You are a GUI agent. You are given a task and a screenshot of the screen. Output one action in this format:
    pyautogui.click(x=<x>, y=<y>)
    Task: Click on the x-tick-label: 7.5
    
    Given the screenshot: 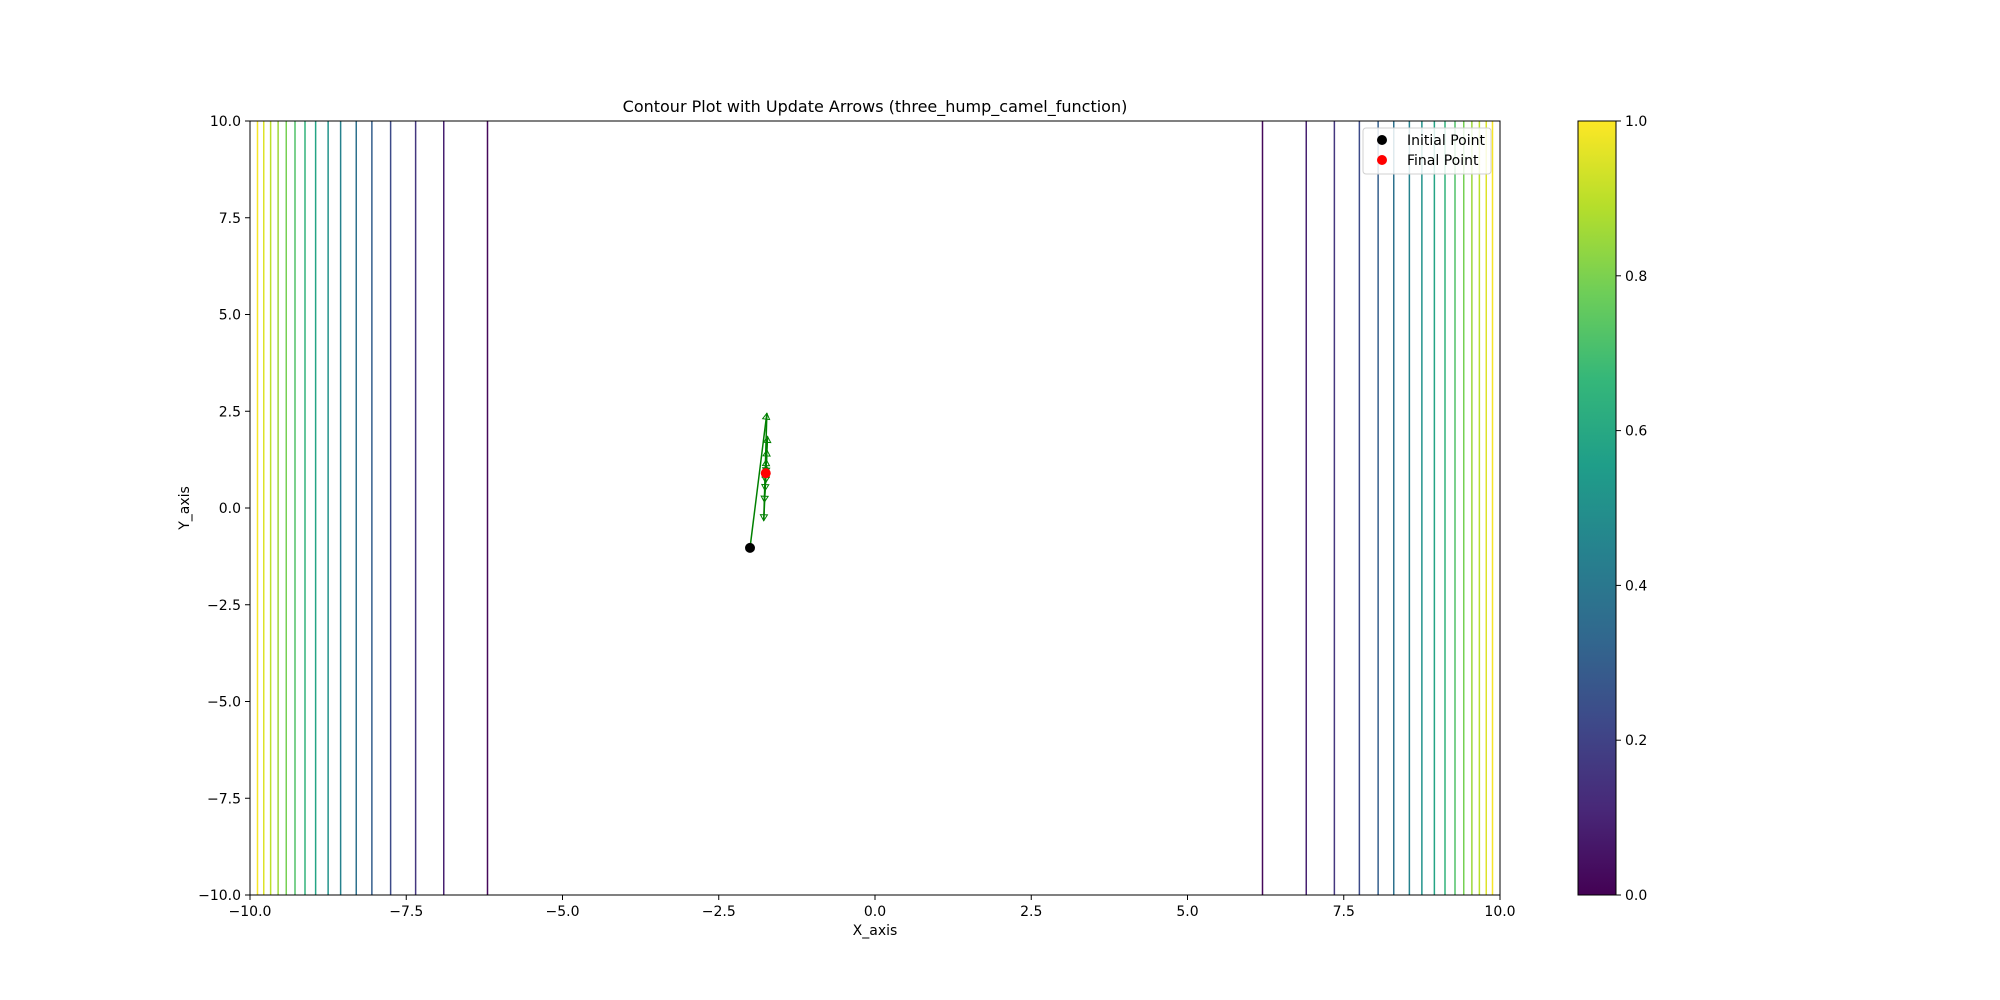 What is the action you would take?
    pyautogui.click(x=1344, y=912)
    